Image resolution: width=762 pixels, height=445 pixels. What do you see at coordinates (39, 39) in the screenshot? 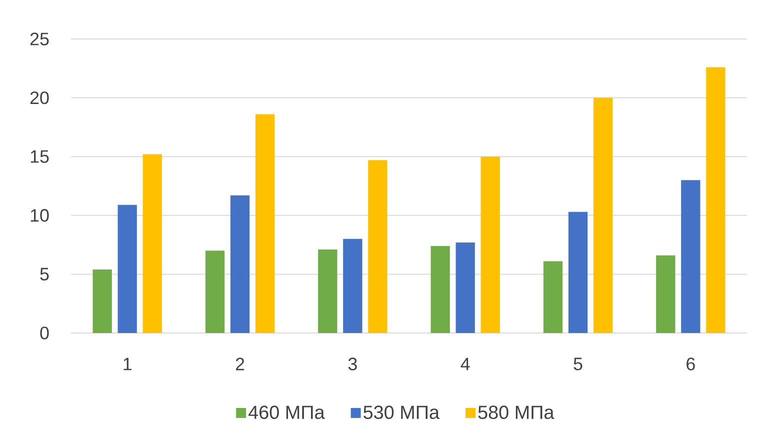
I see `y-tick-label: 25` at bounding box center [39, 39].